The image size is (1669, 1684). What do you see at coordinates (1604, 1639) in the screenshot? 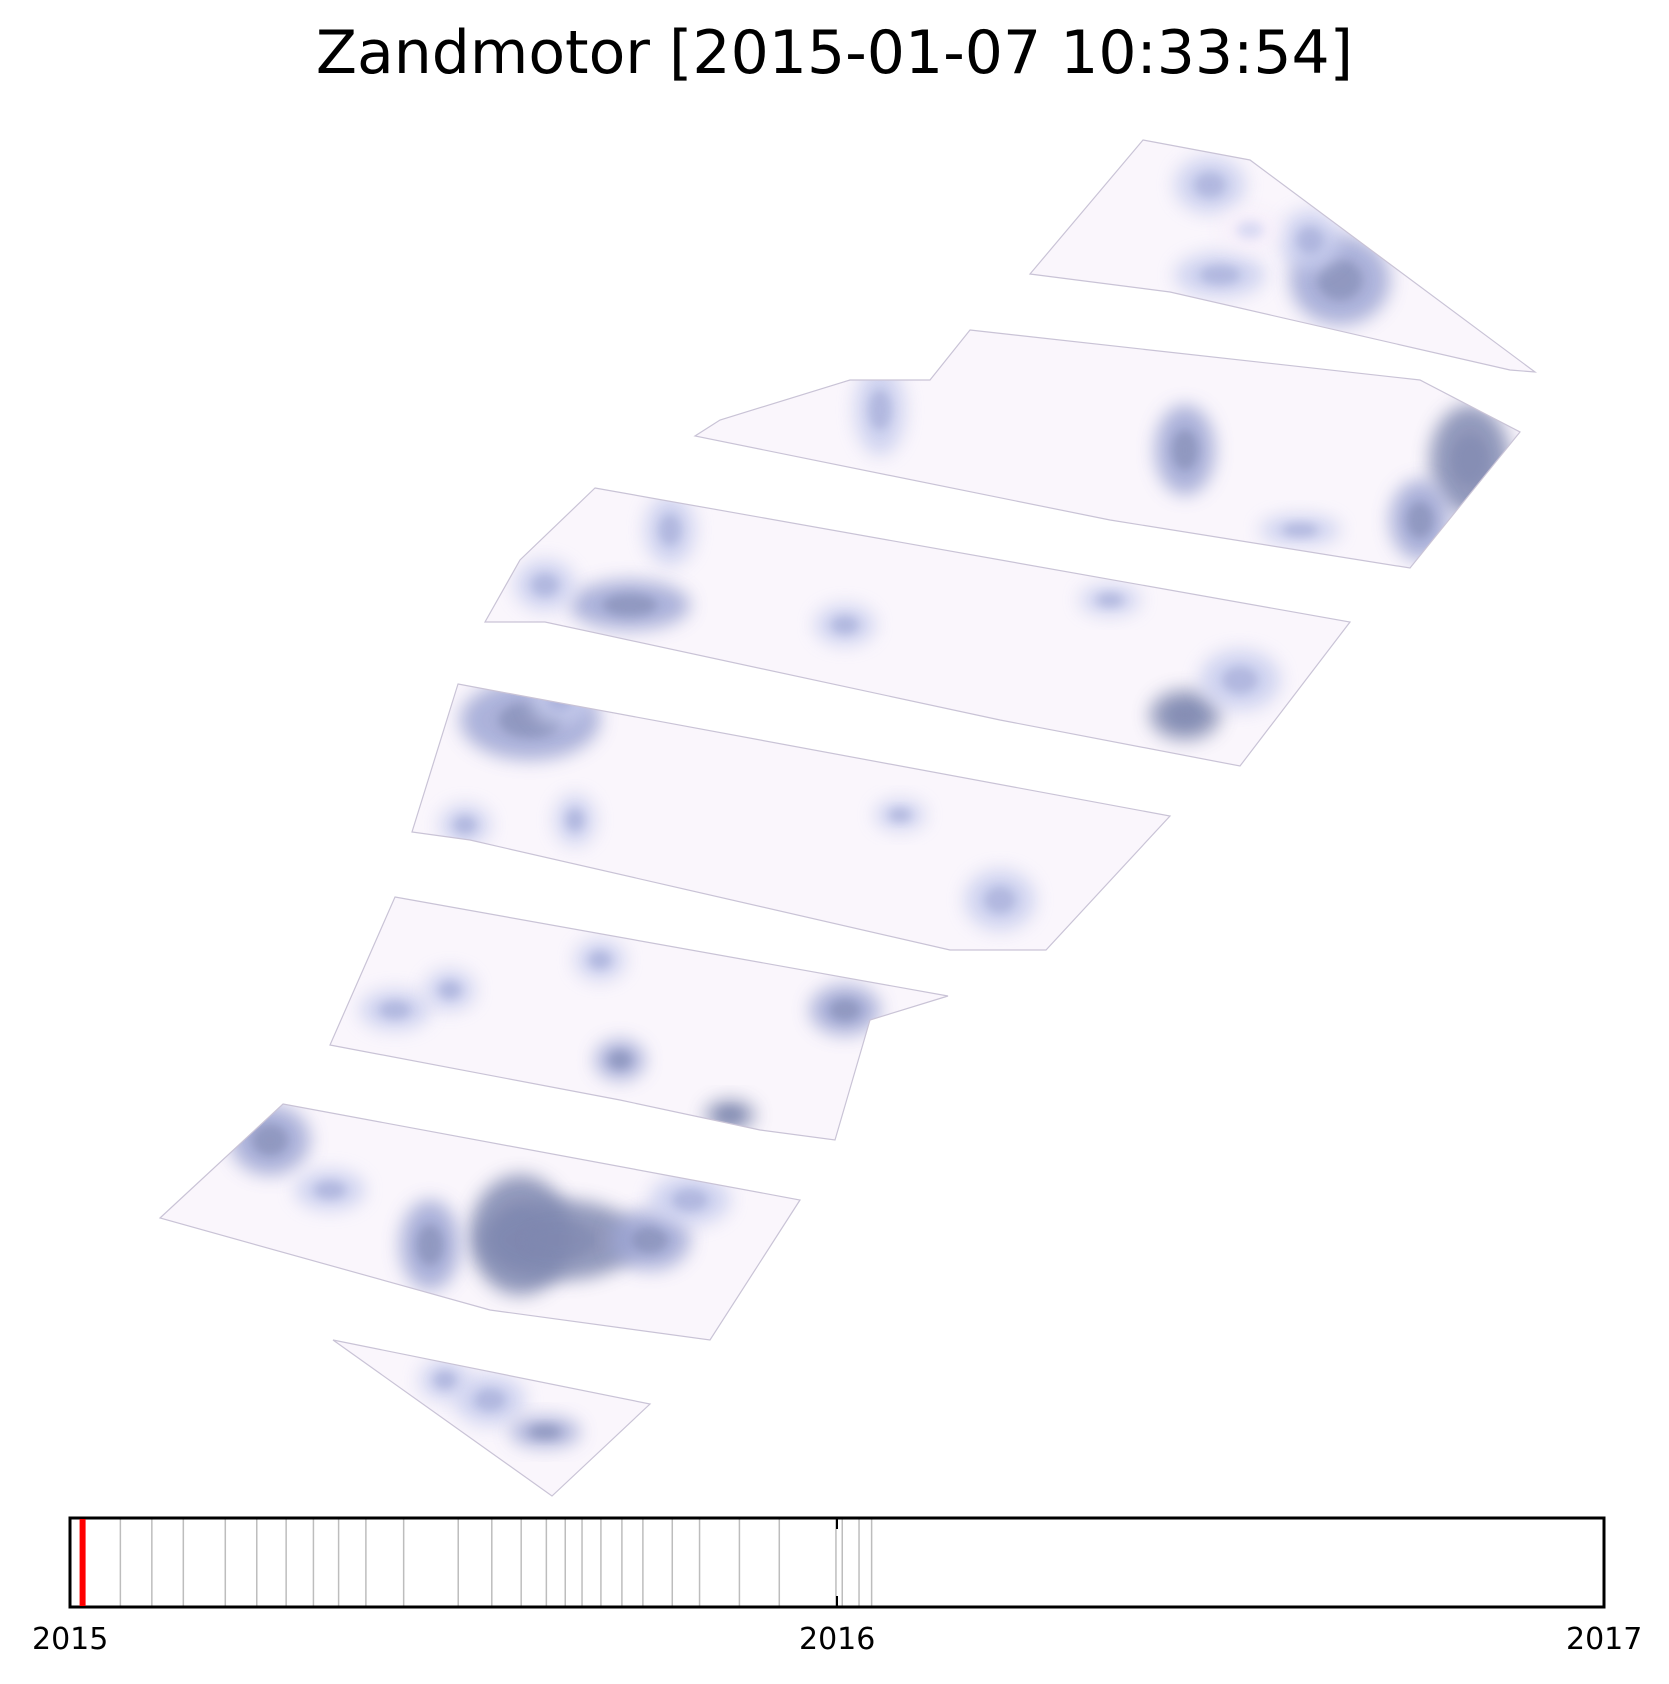
I see `timeline-tick-label-2017: 2017` at bounding box center [1604, 1639].